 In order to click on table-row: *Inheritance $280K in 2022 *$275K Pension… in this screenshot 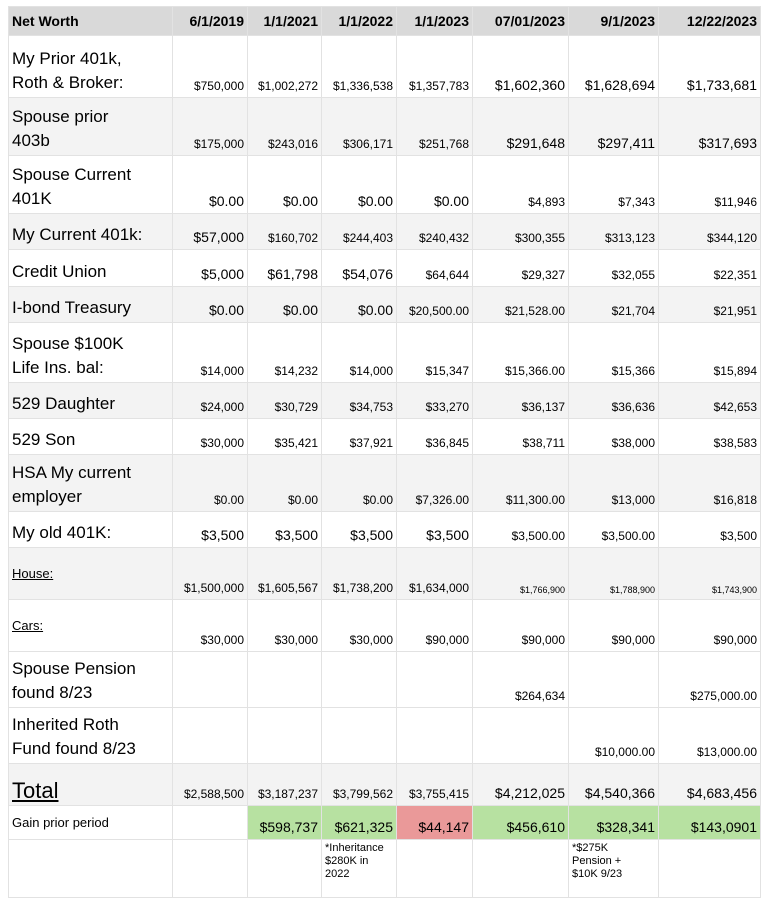, I will do `click(384, 868)`.